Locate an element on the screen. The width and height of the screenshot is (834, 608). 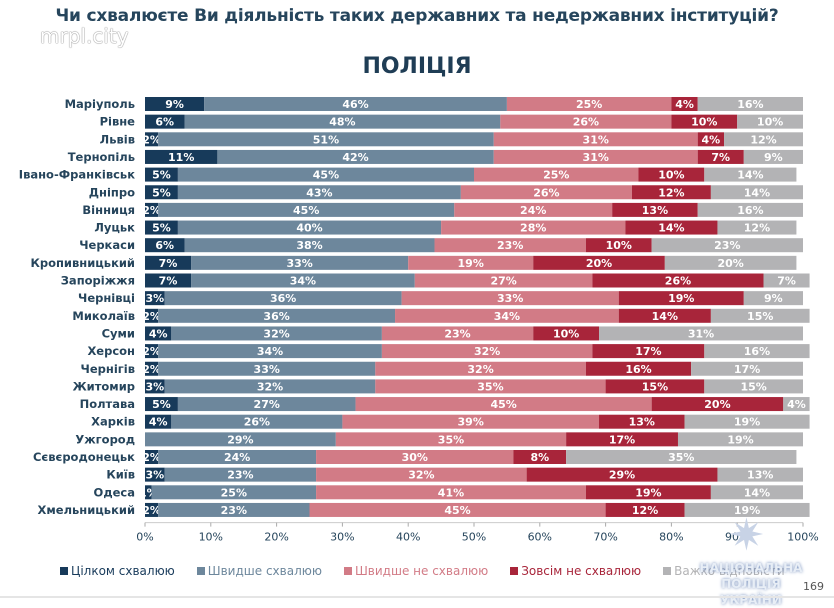
legend-label: Швидше не схвалюю is located at coordinates (421, 571).